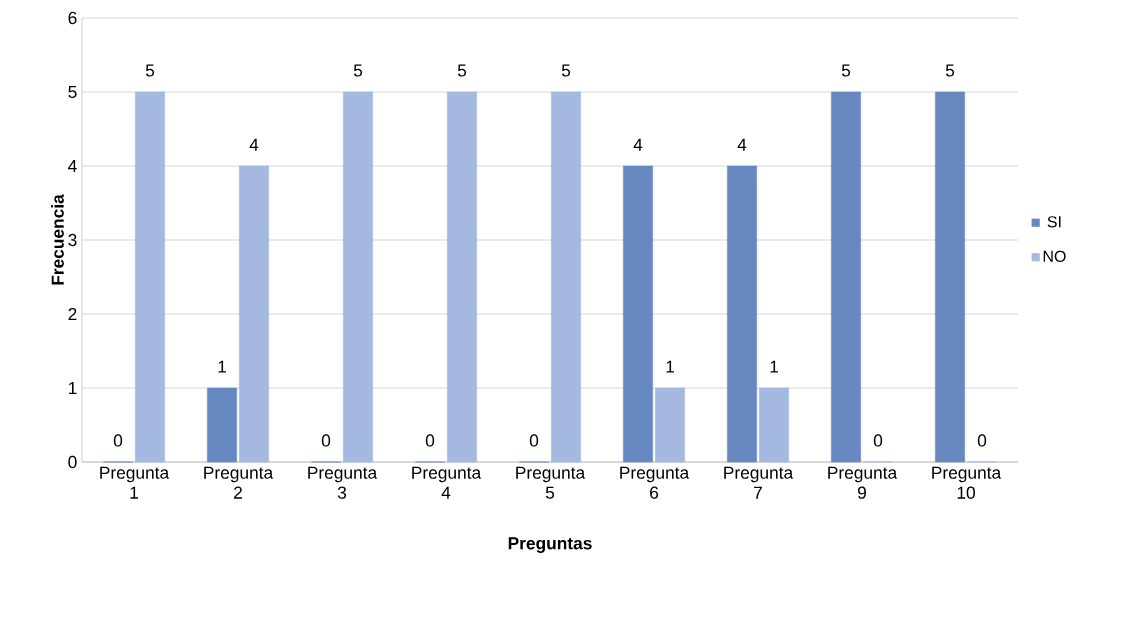 This screenshot has height=619, width=1126. What do you see at coordinates (72, 314) in the screenshot?
I see `y-tick-label: 2` at bounding box center [72, 314].